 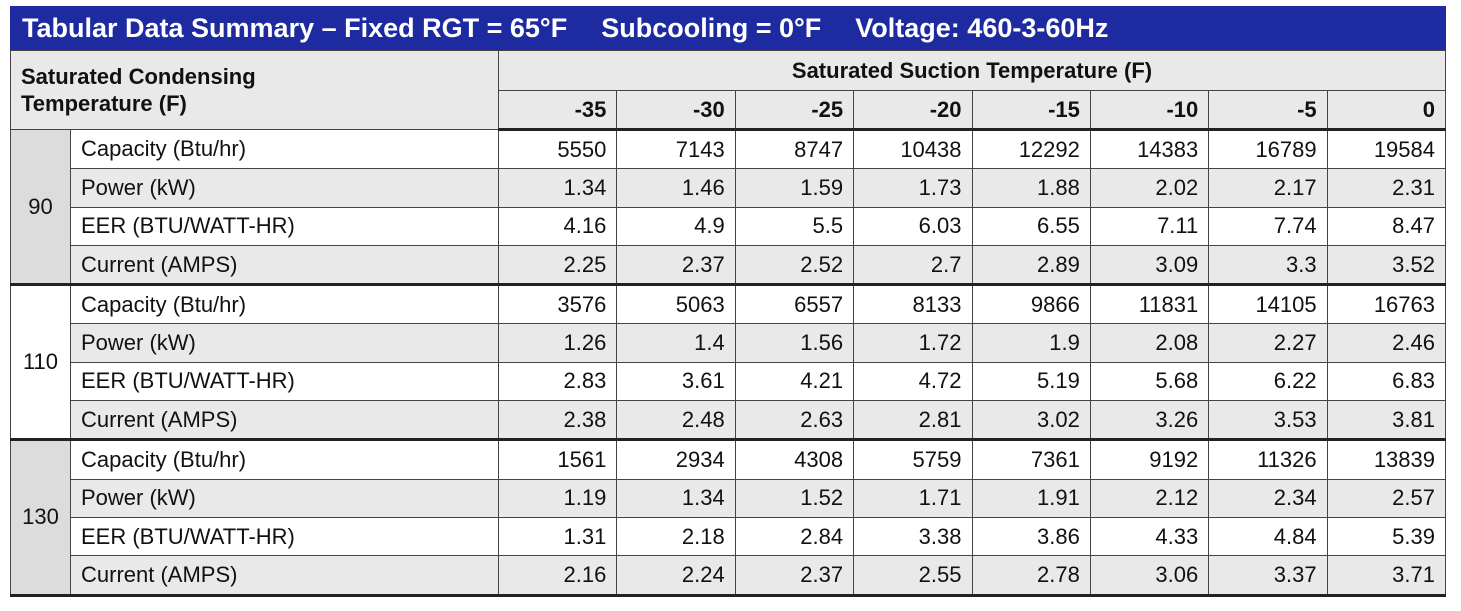 What do you see at coordinates (794, 381) in the screenshot?
I see `cell-value: 4.21` at bounding box center [794, 381].